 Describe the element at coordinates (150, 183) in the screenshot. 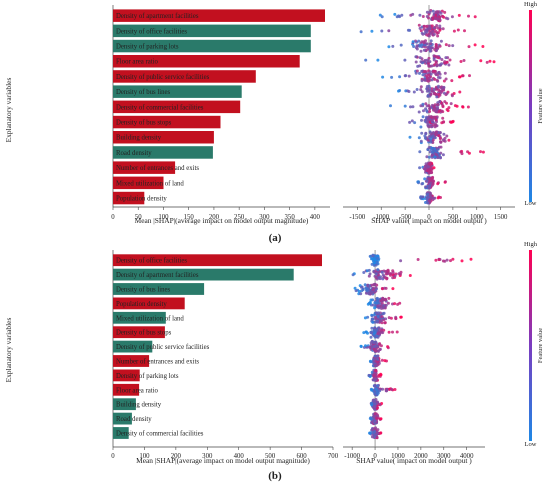

I see `bar-category-label: Mixed utilization of land` at that location.